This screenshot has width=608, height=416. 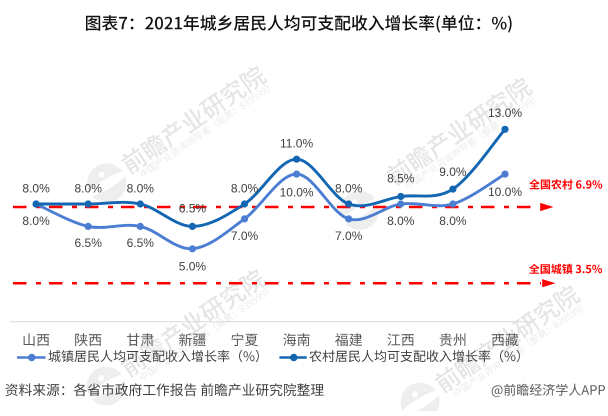 What do you see at coordinates (401, 179) in the screenshot?
I see `svg-text: 8.5%` at bounding box center [401, 179].